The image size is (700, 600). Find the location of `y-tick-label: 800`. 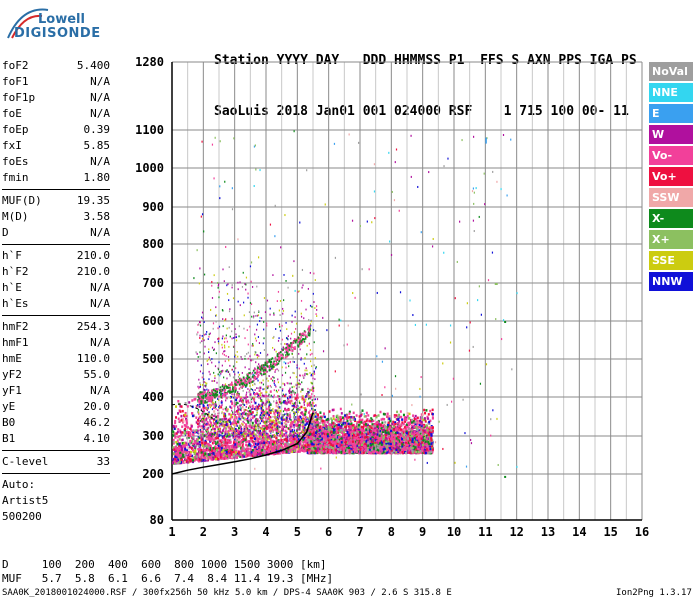

y-tick-label: 800 is located at coordinates (153, 244).